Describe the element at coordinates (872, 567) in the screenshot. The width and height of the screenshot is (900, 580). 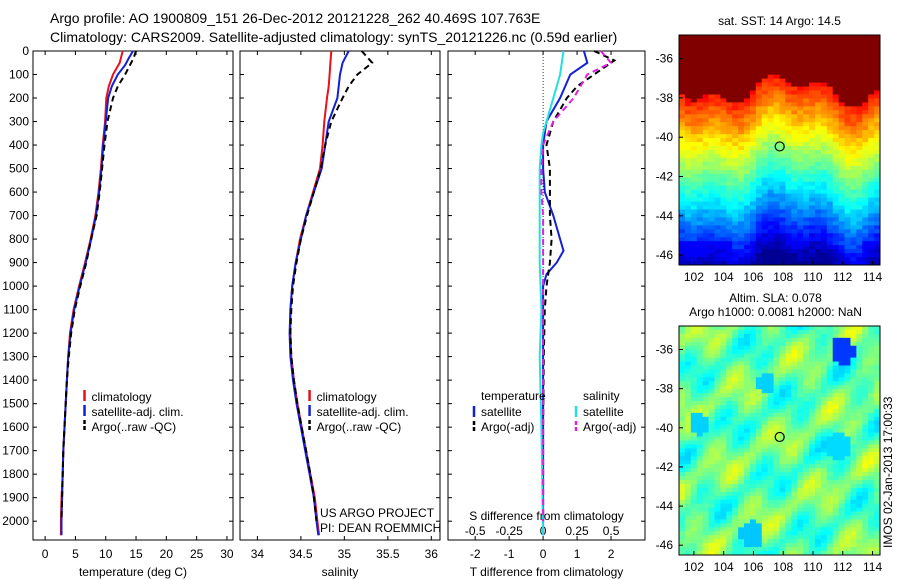
I see `map-x-tick-label: 114` at that location.